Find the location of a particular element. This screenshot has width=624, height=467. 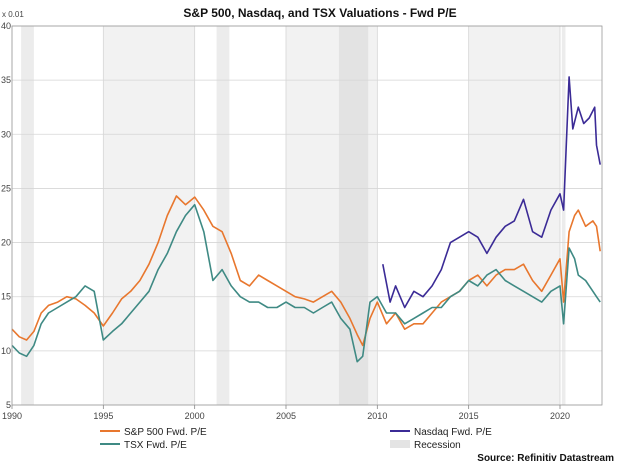

y-axis-ticks: 5 10 15 20 25 30 35 40 is located at coordinates (6, 215).